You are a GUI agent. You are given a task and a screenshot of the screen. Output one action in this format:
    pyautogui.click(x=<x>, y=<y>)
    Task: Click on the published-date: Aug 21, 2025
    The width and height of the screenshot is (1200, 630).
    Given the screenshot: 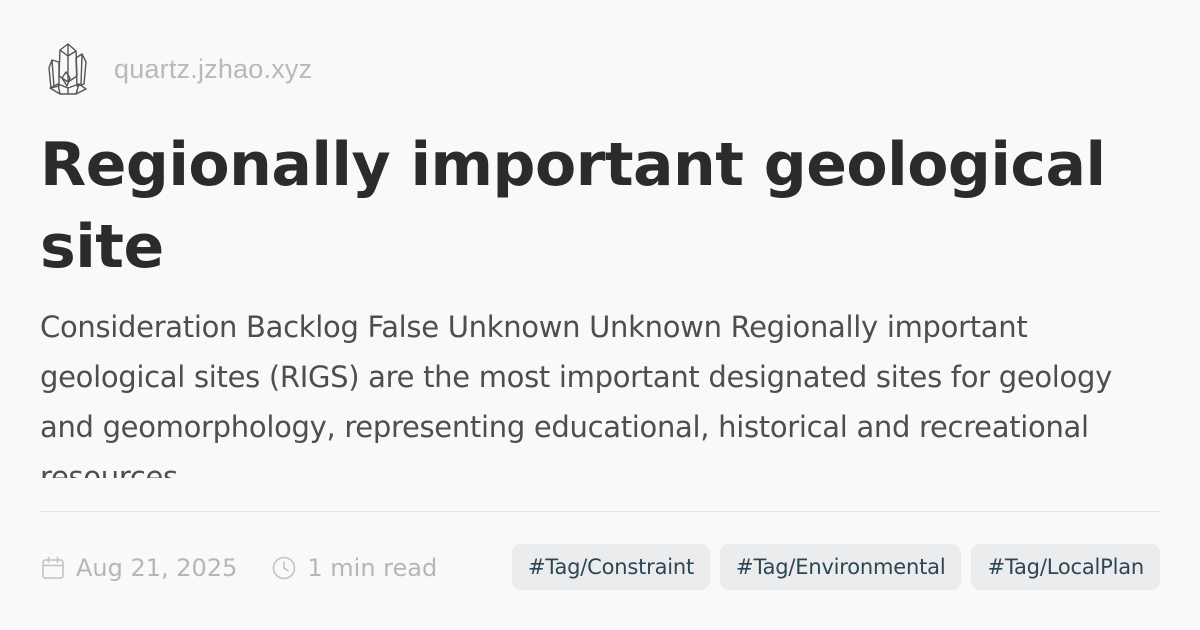 What is the action you would take?
    pyautogui.click(x=138, y=568)
    